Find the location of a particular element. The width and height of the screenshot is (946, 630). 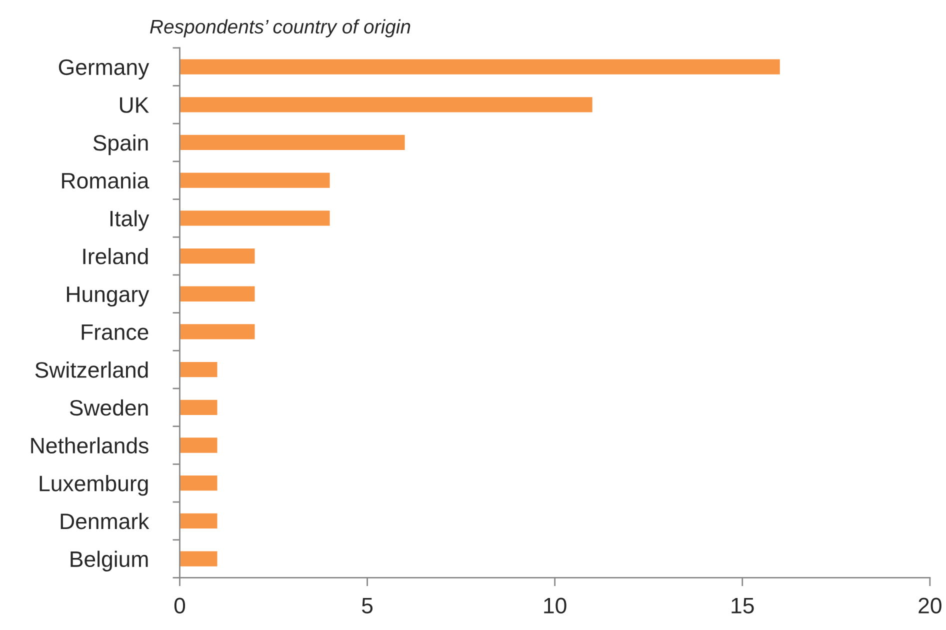

y-tick-label: Sweden is located at coordinates (109, 407).